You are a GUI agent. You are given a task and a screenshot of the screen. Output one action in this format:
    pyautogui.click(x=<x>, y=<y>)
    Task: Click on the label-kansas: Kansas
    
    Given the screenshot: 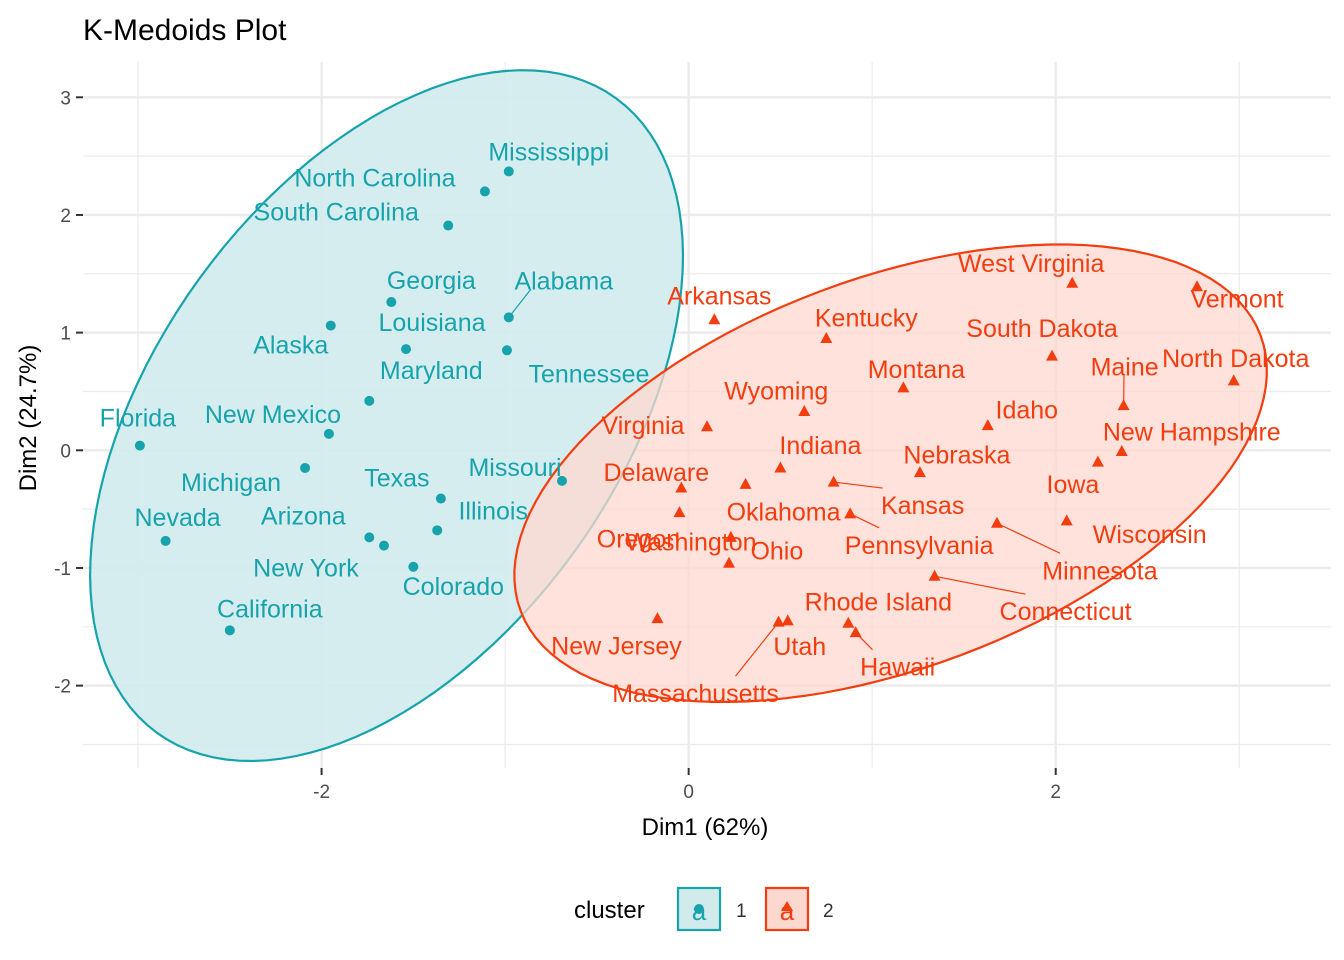 What is the action you would take?
    pyautogui.click(x=922, y=506)
    